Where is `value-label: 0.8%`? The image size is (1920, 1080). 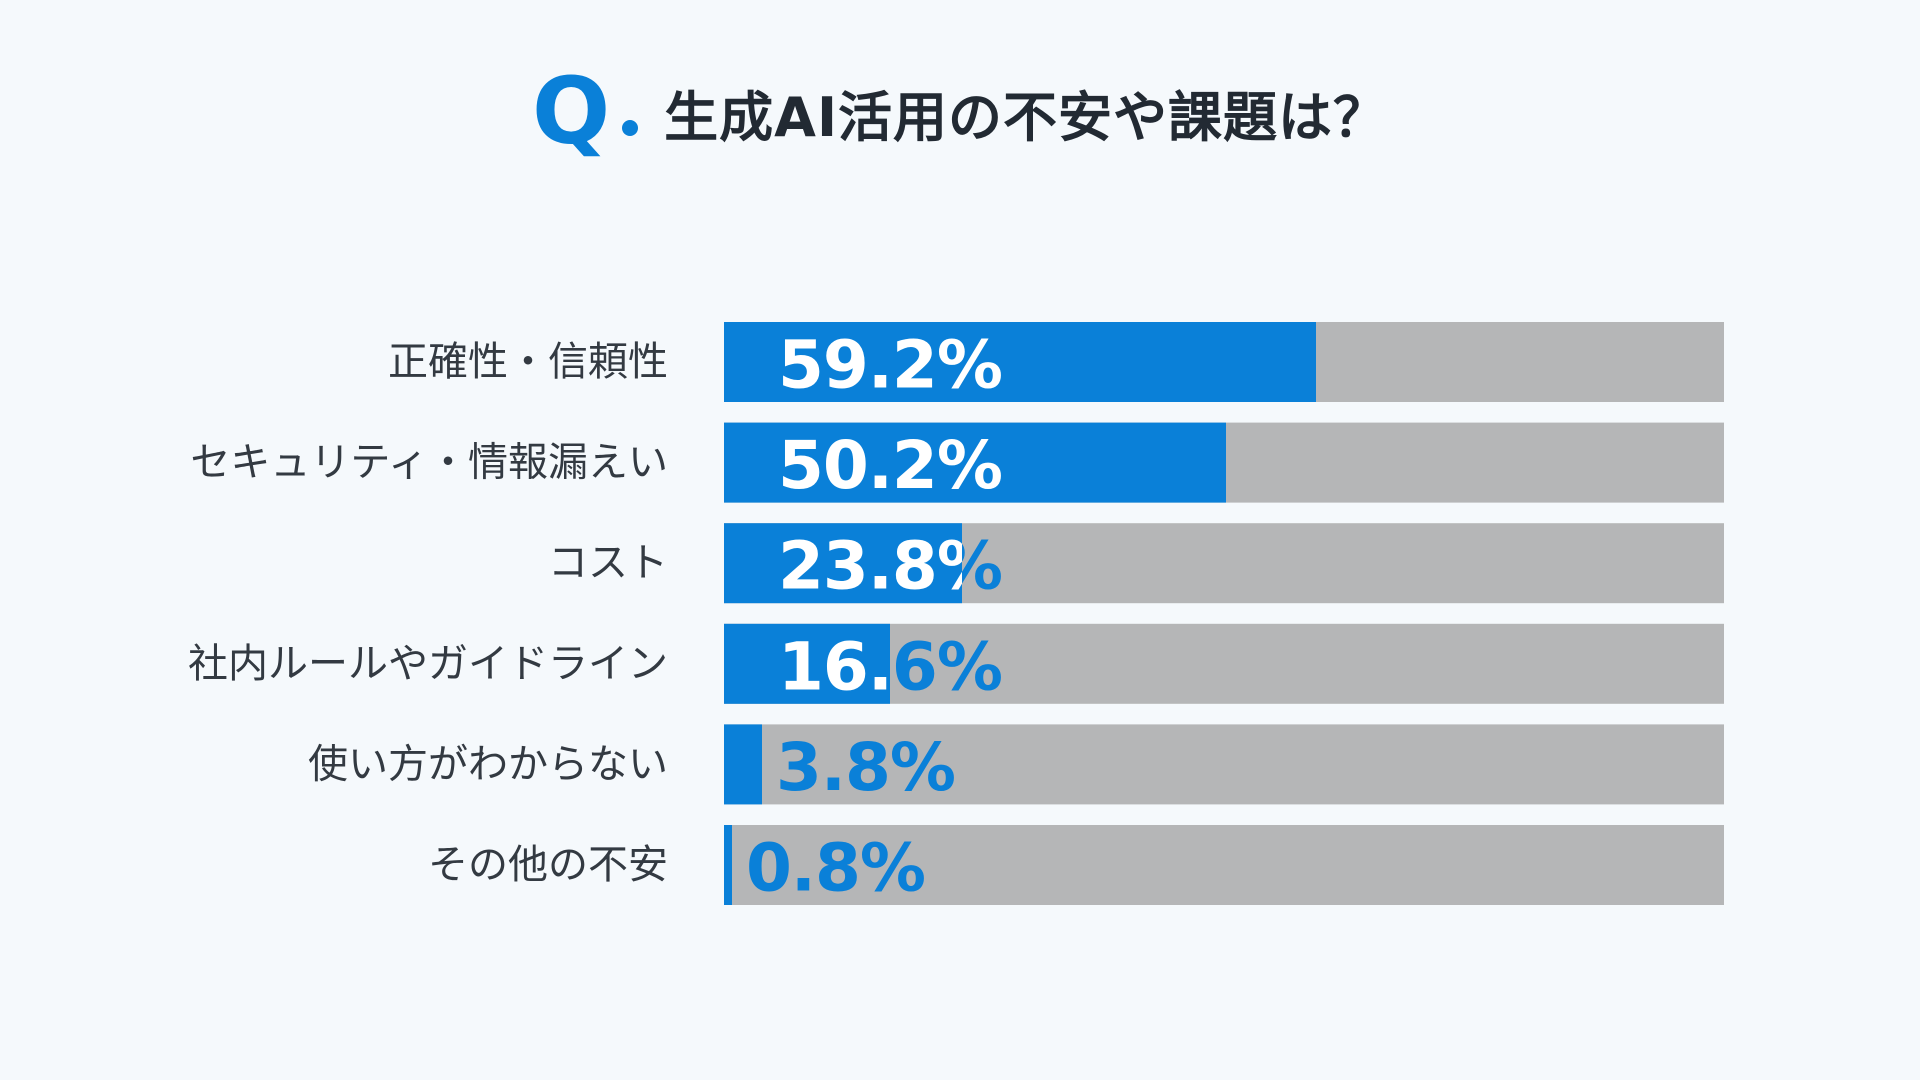
value-label: 0.8% is located at coordinates (835, 868).